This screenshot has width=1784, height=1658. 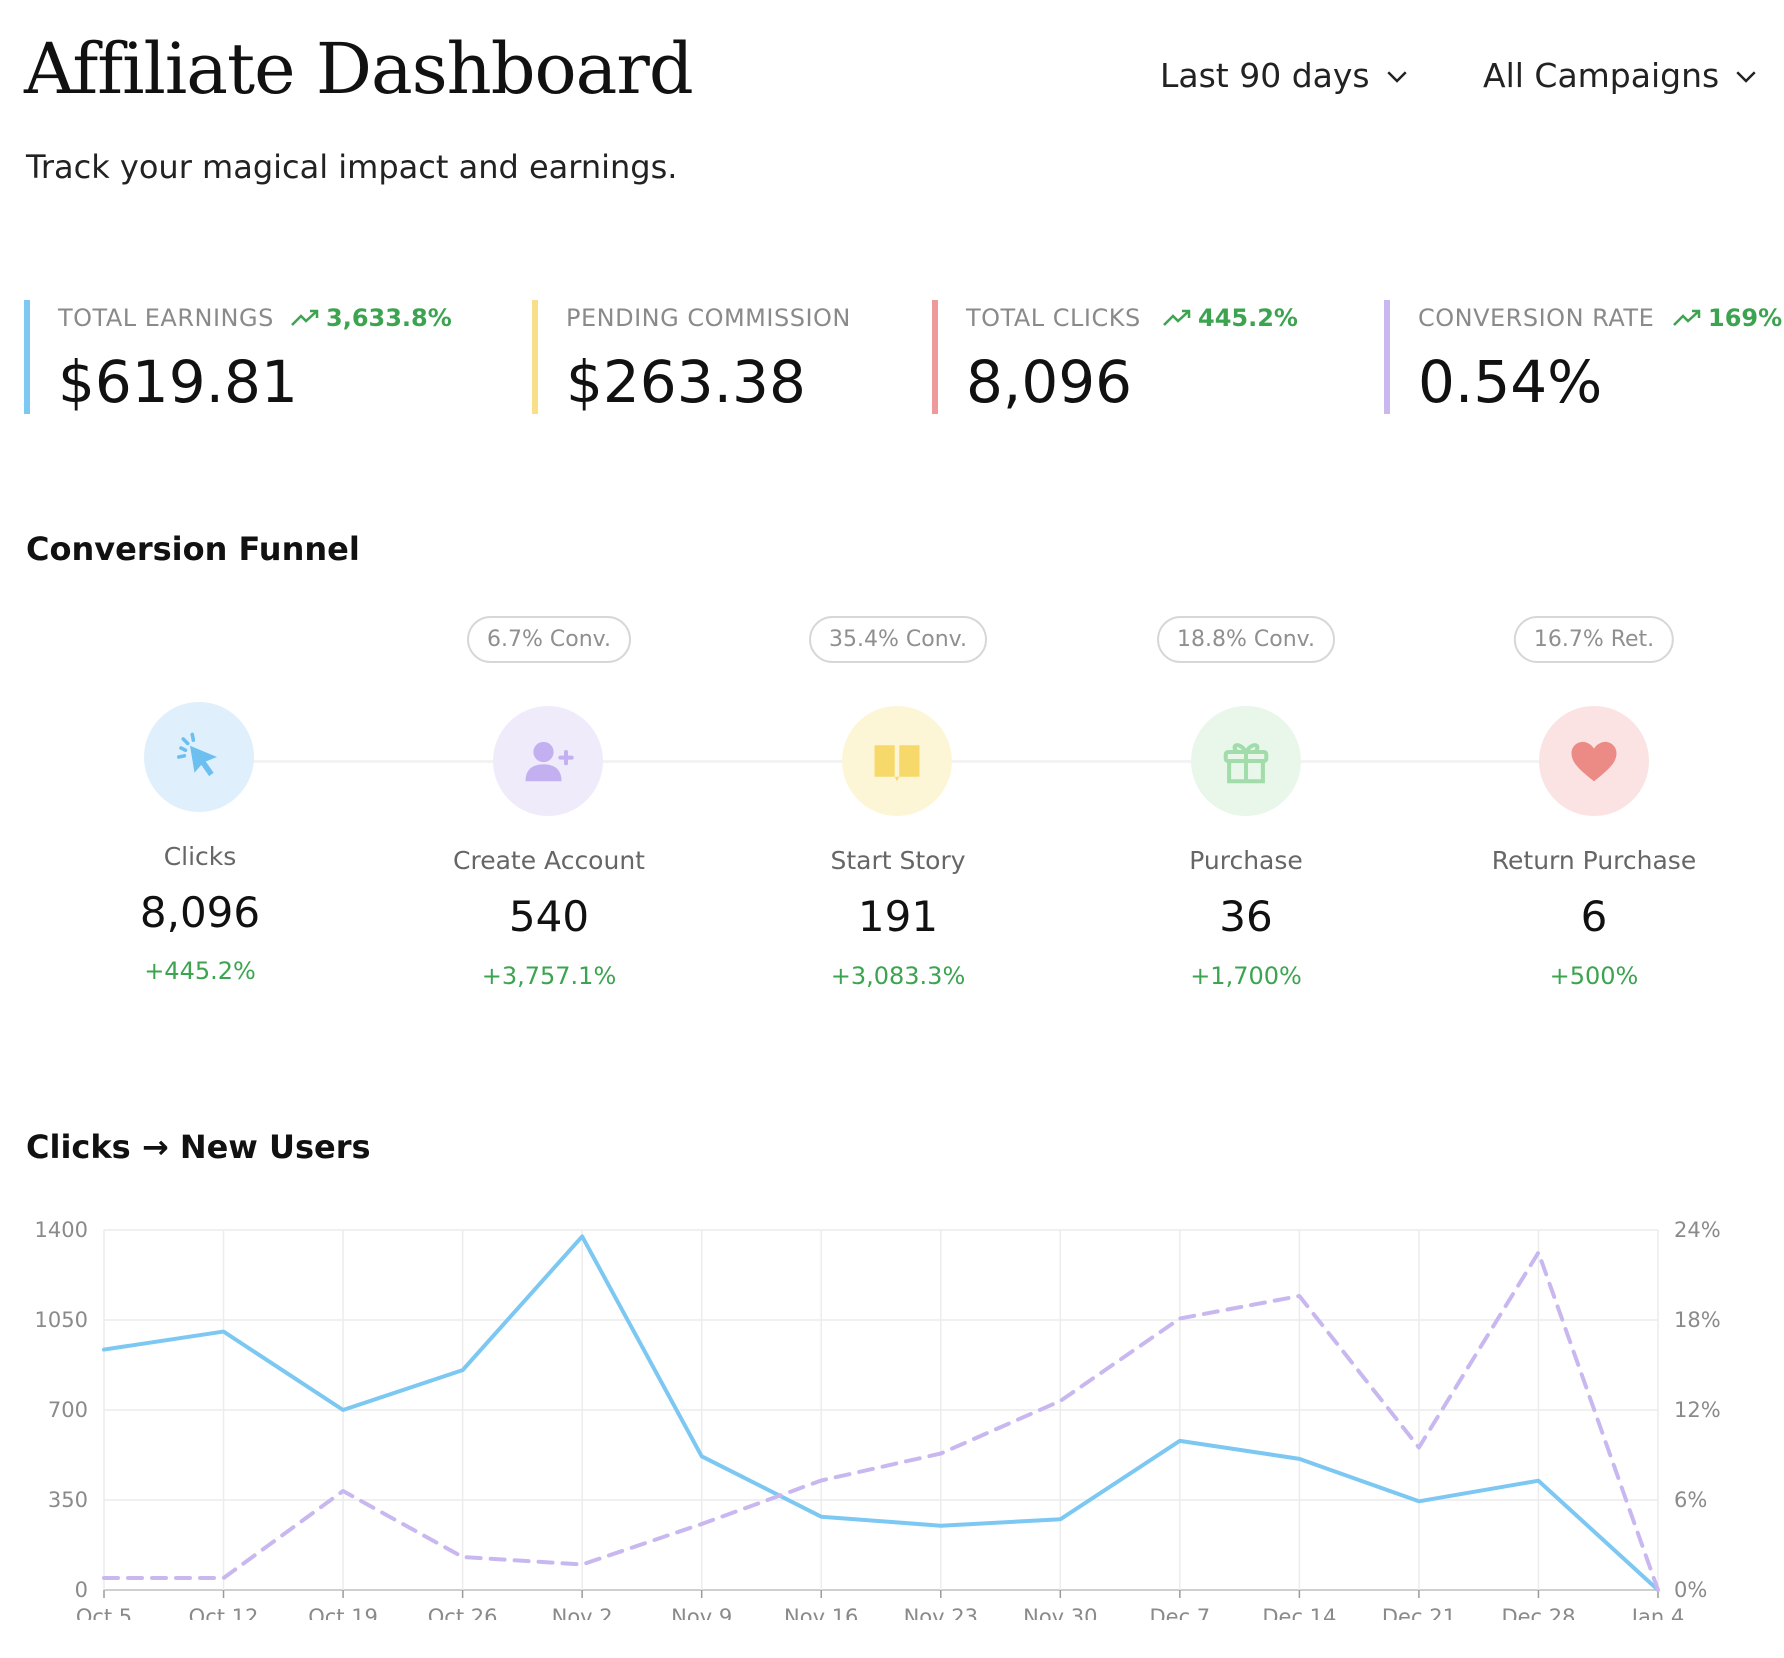 I want to click on funnel-step-value: 6, so click(x=1594, y=916).